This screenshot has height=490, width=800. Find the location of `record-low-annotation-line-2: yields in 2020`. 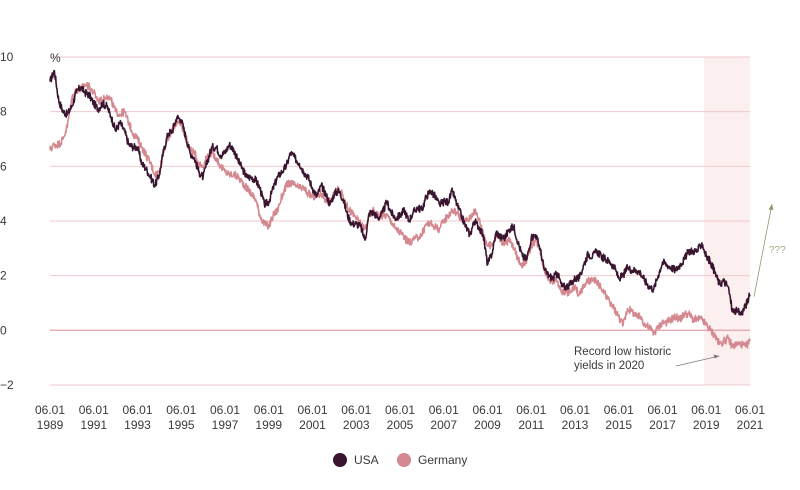

record-low-annotation-line-2: yields in 2020 is located at coordinates (609, 366).